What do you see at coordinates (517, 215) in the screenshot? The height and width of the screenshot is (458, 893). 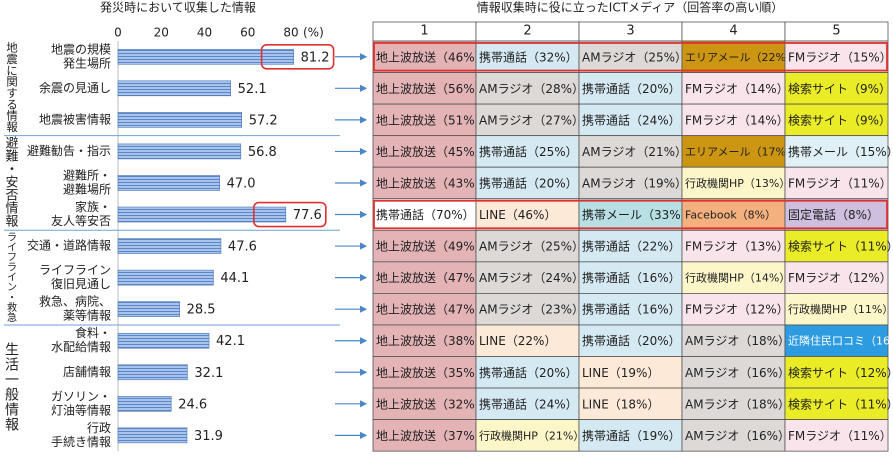 I see `table-cell-text: LINE（46%）` at bounding box center [517, 215].